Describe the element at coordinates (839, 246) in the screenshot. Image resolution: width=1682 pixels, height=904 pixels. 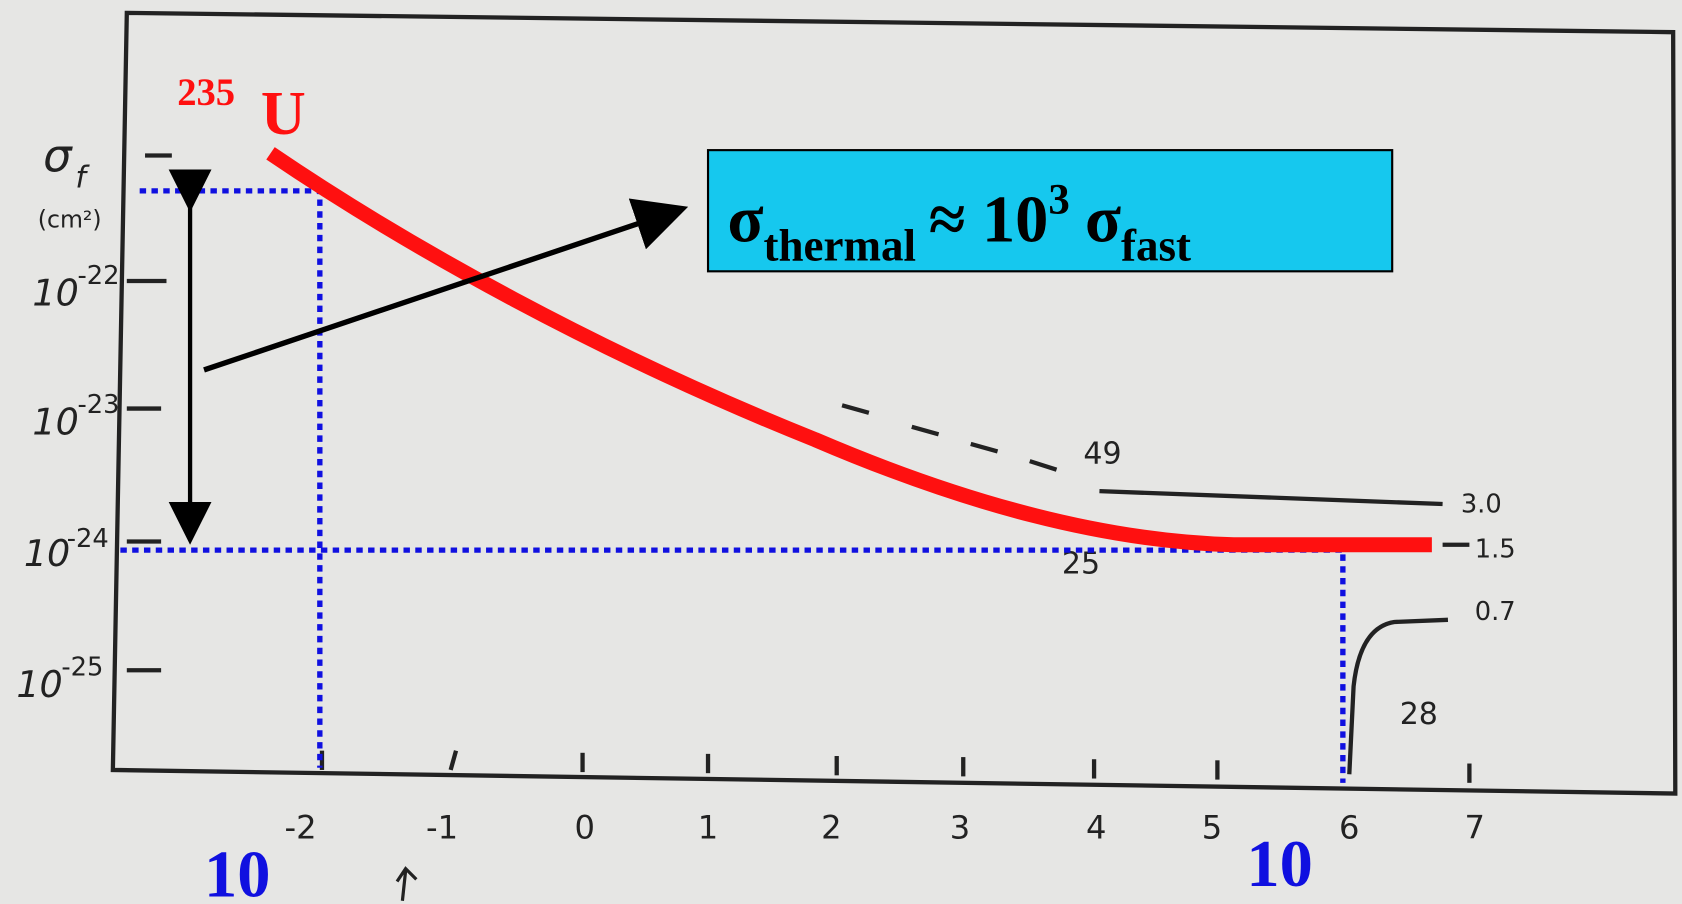
I see `subscript: thermal` at that location.